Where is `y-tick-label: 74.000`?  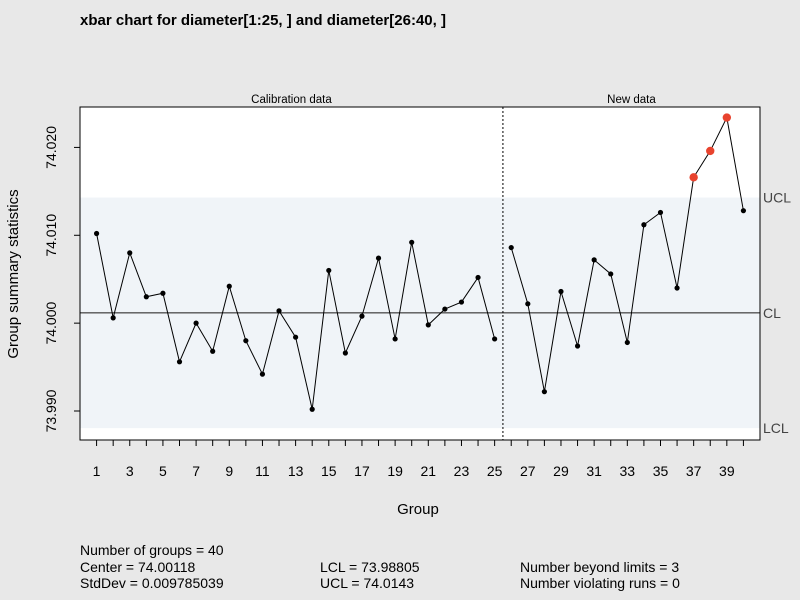
y-tick-label: 74.000 is located at coordinates (51, 323).